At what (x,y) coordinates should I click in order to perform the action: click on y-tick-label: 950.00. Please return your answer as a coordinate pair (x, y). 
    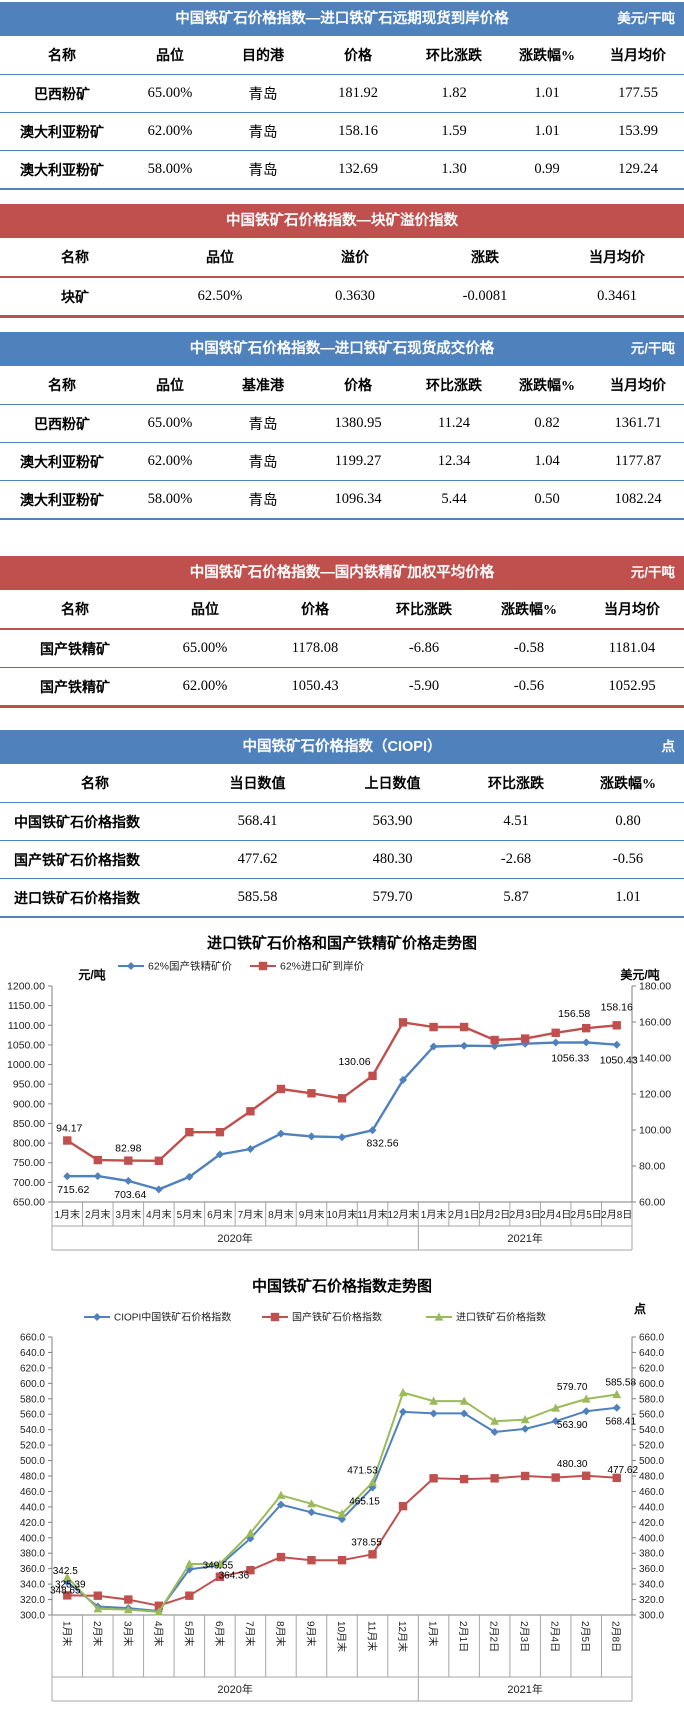
    Looking at the image, I should click on (29, 1085).